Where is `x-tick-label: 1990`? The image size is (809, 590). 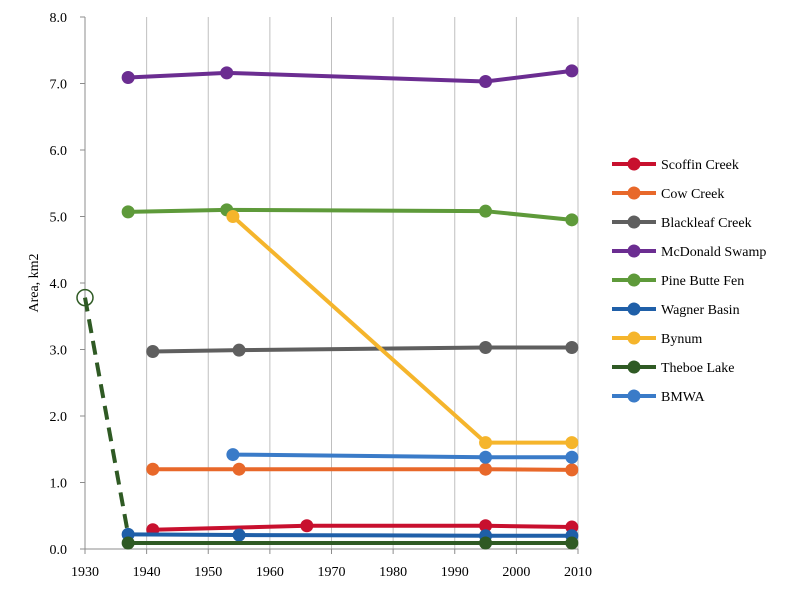 x-tick-label: 1990 is located at coordinates (455, 572).